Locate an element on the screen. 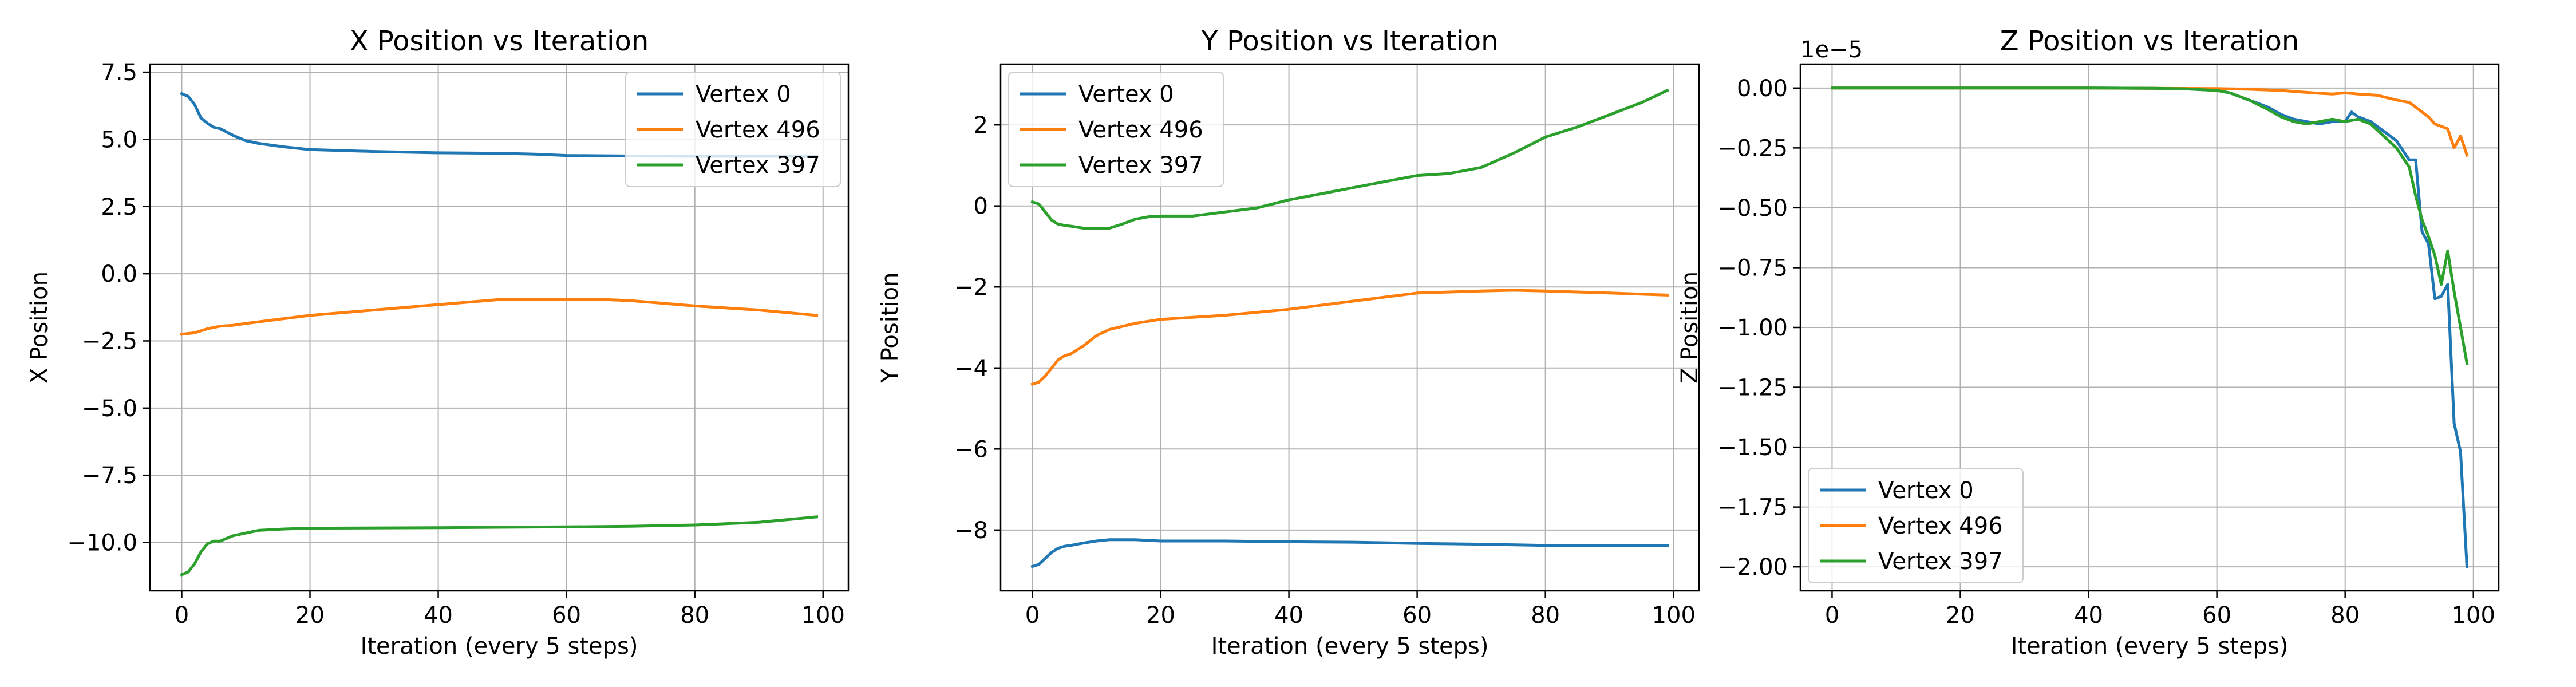 This screenshot has width=2576, height=687. y-tick-label: −6 is located at coordinates (971, 449).